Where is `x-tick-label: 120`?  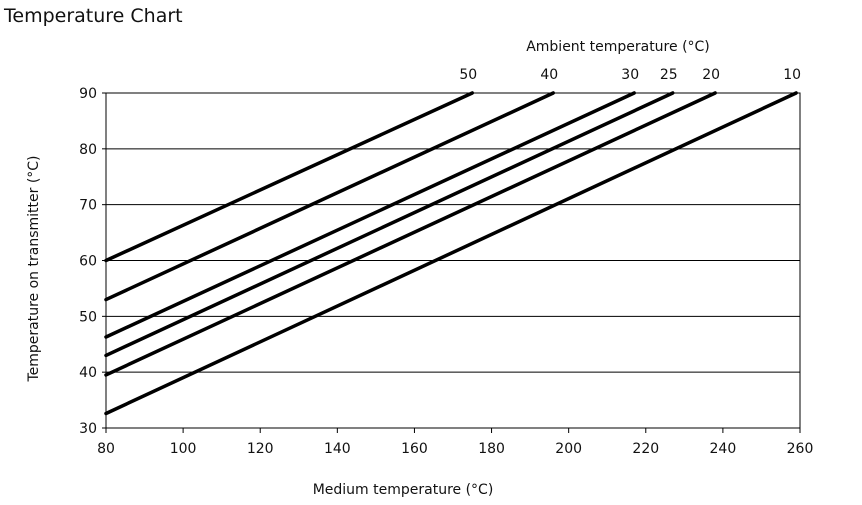
x-tick-label: 120 is located at coordinates (260, 449).